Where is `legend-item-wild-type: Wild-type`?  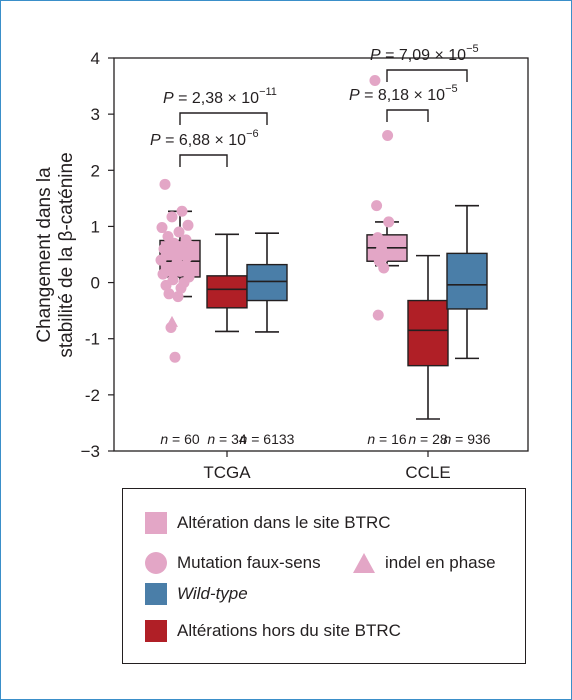
legend-item-wild-type: Wild-type is located at coordinates (196, 594).